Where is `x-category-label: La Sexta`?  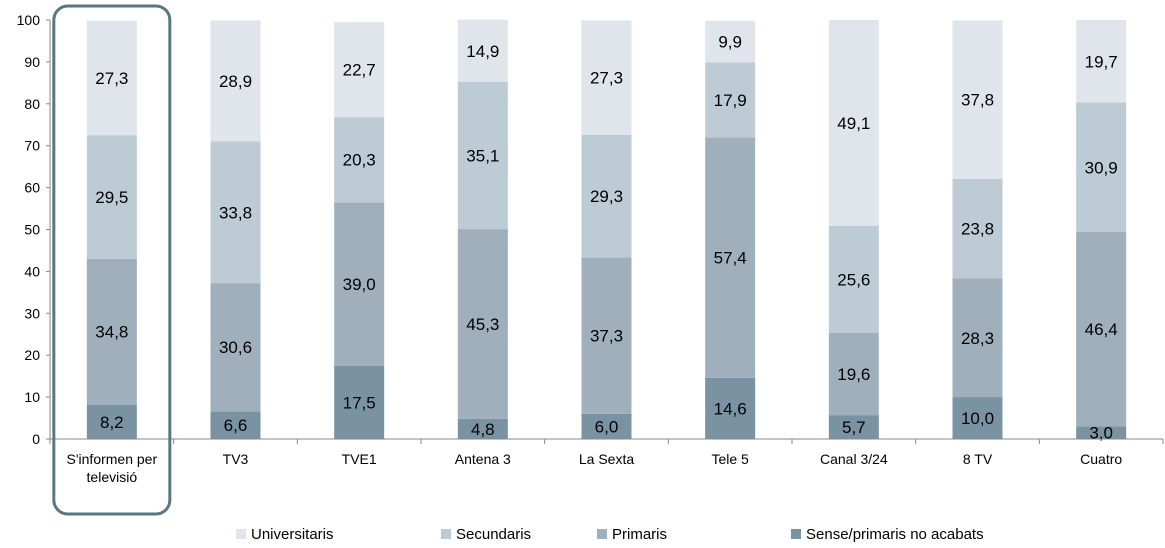 x-category-label: La Sexta is located at coordinates (606, 459).